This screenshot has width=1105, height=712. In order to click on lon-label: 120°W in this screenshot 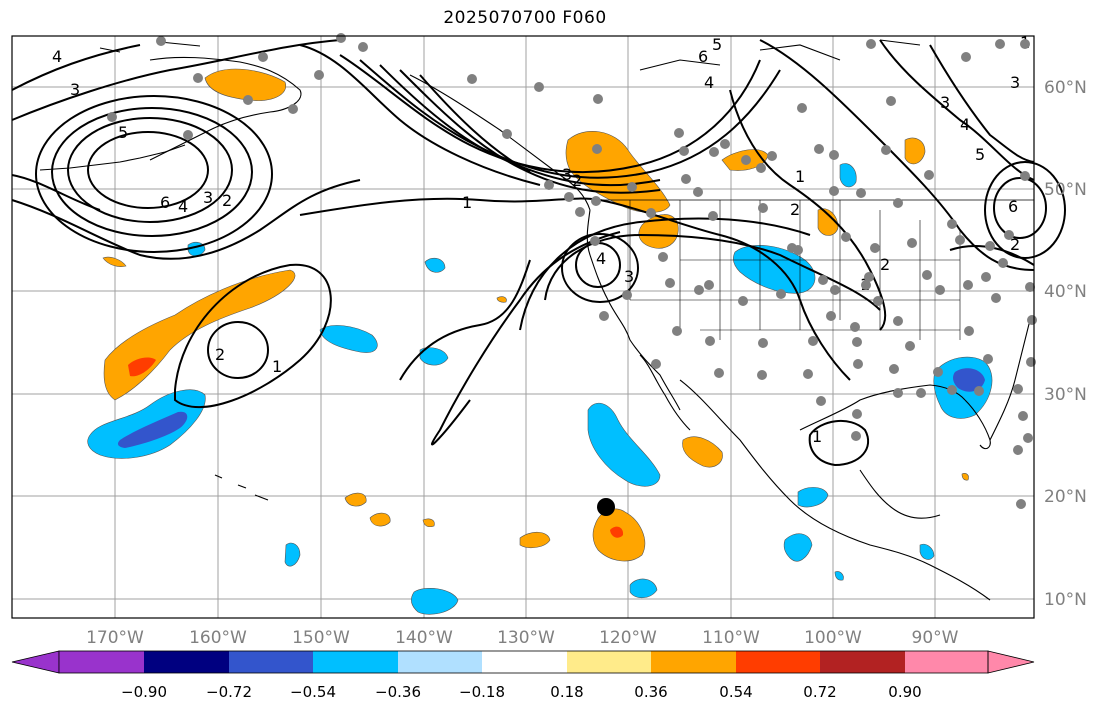, I will do `click(628, 638)`.